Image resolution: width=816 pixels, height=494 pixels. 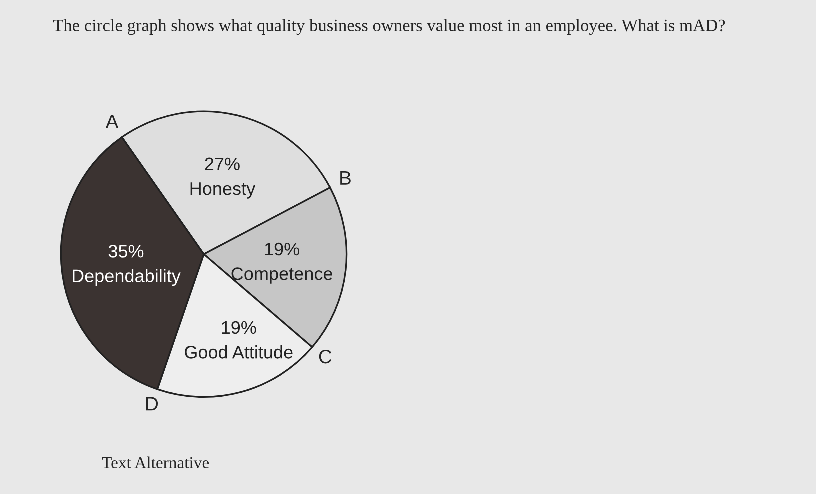 What do you see at coordinates (156, 462) in the screenshot?
I see `text: Text Alternative` at bounding box center [156, 462].